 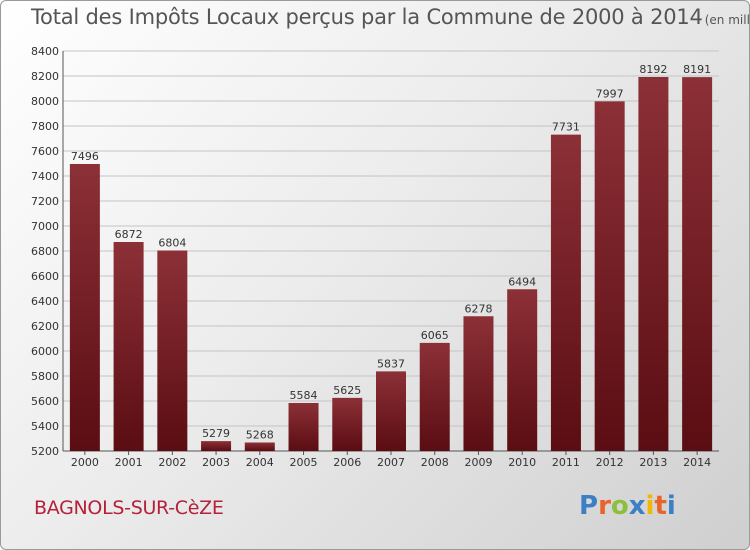 I want to click on commune-name: BAGNOLS-SUR-CèZE, so click(x=129, y=508).